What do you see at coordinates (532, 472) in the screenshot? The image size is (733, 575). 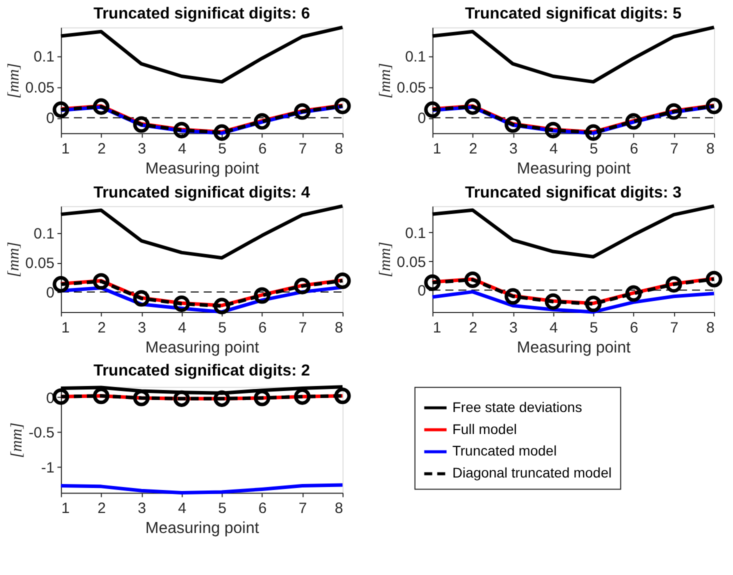 I see `legend-label: Diagonal truncated model` at bounding box center [532, 472].